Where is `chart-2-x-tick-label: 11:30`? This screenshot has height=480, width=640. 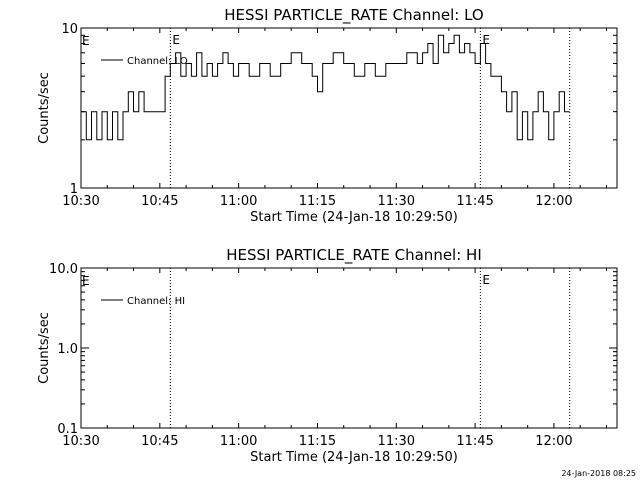 chart-2-x-tick-label: 11:30 is located at coordinates (396, 441).